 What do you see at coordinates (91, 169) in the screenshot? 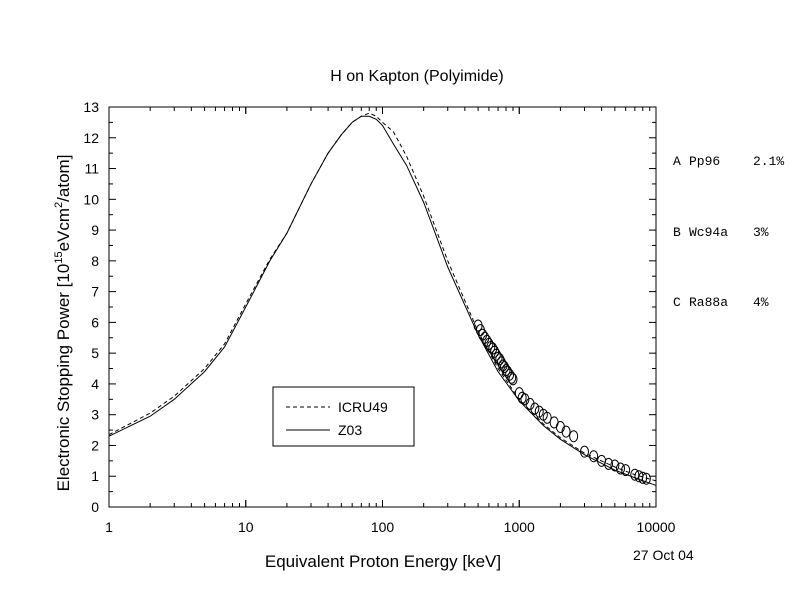
I see `y-tick-label: 11` at bounding box center [91, 169].